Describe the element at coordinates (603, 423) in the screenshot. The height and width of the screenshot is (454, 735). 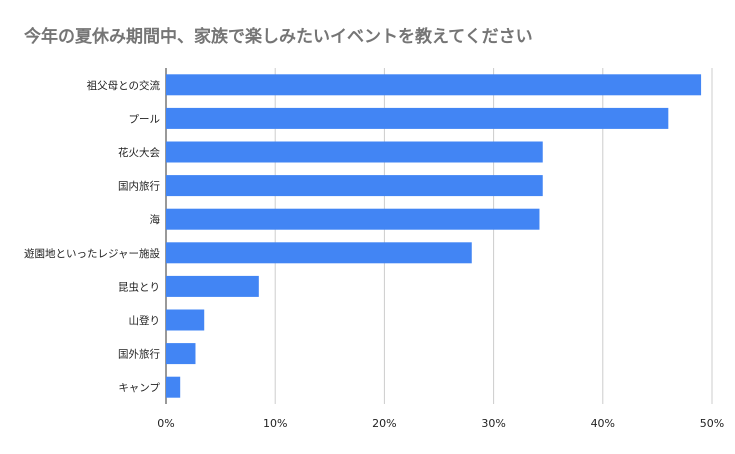
I see `x-tick-label: 40%` at that location.